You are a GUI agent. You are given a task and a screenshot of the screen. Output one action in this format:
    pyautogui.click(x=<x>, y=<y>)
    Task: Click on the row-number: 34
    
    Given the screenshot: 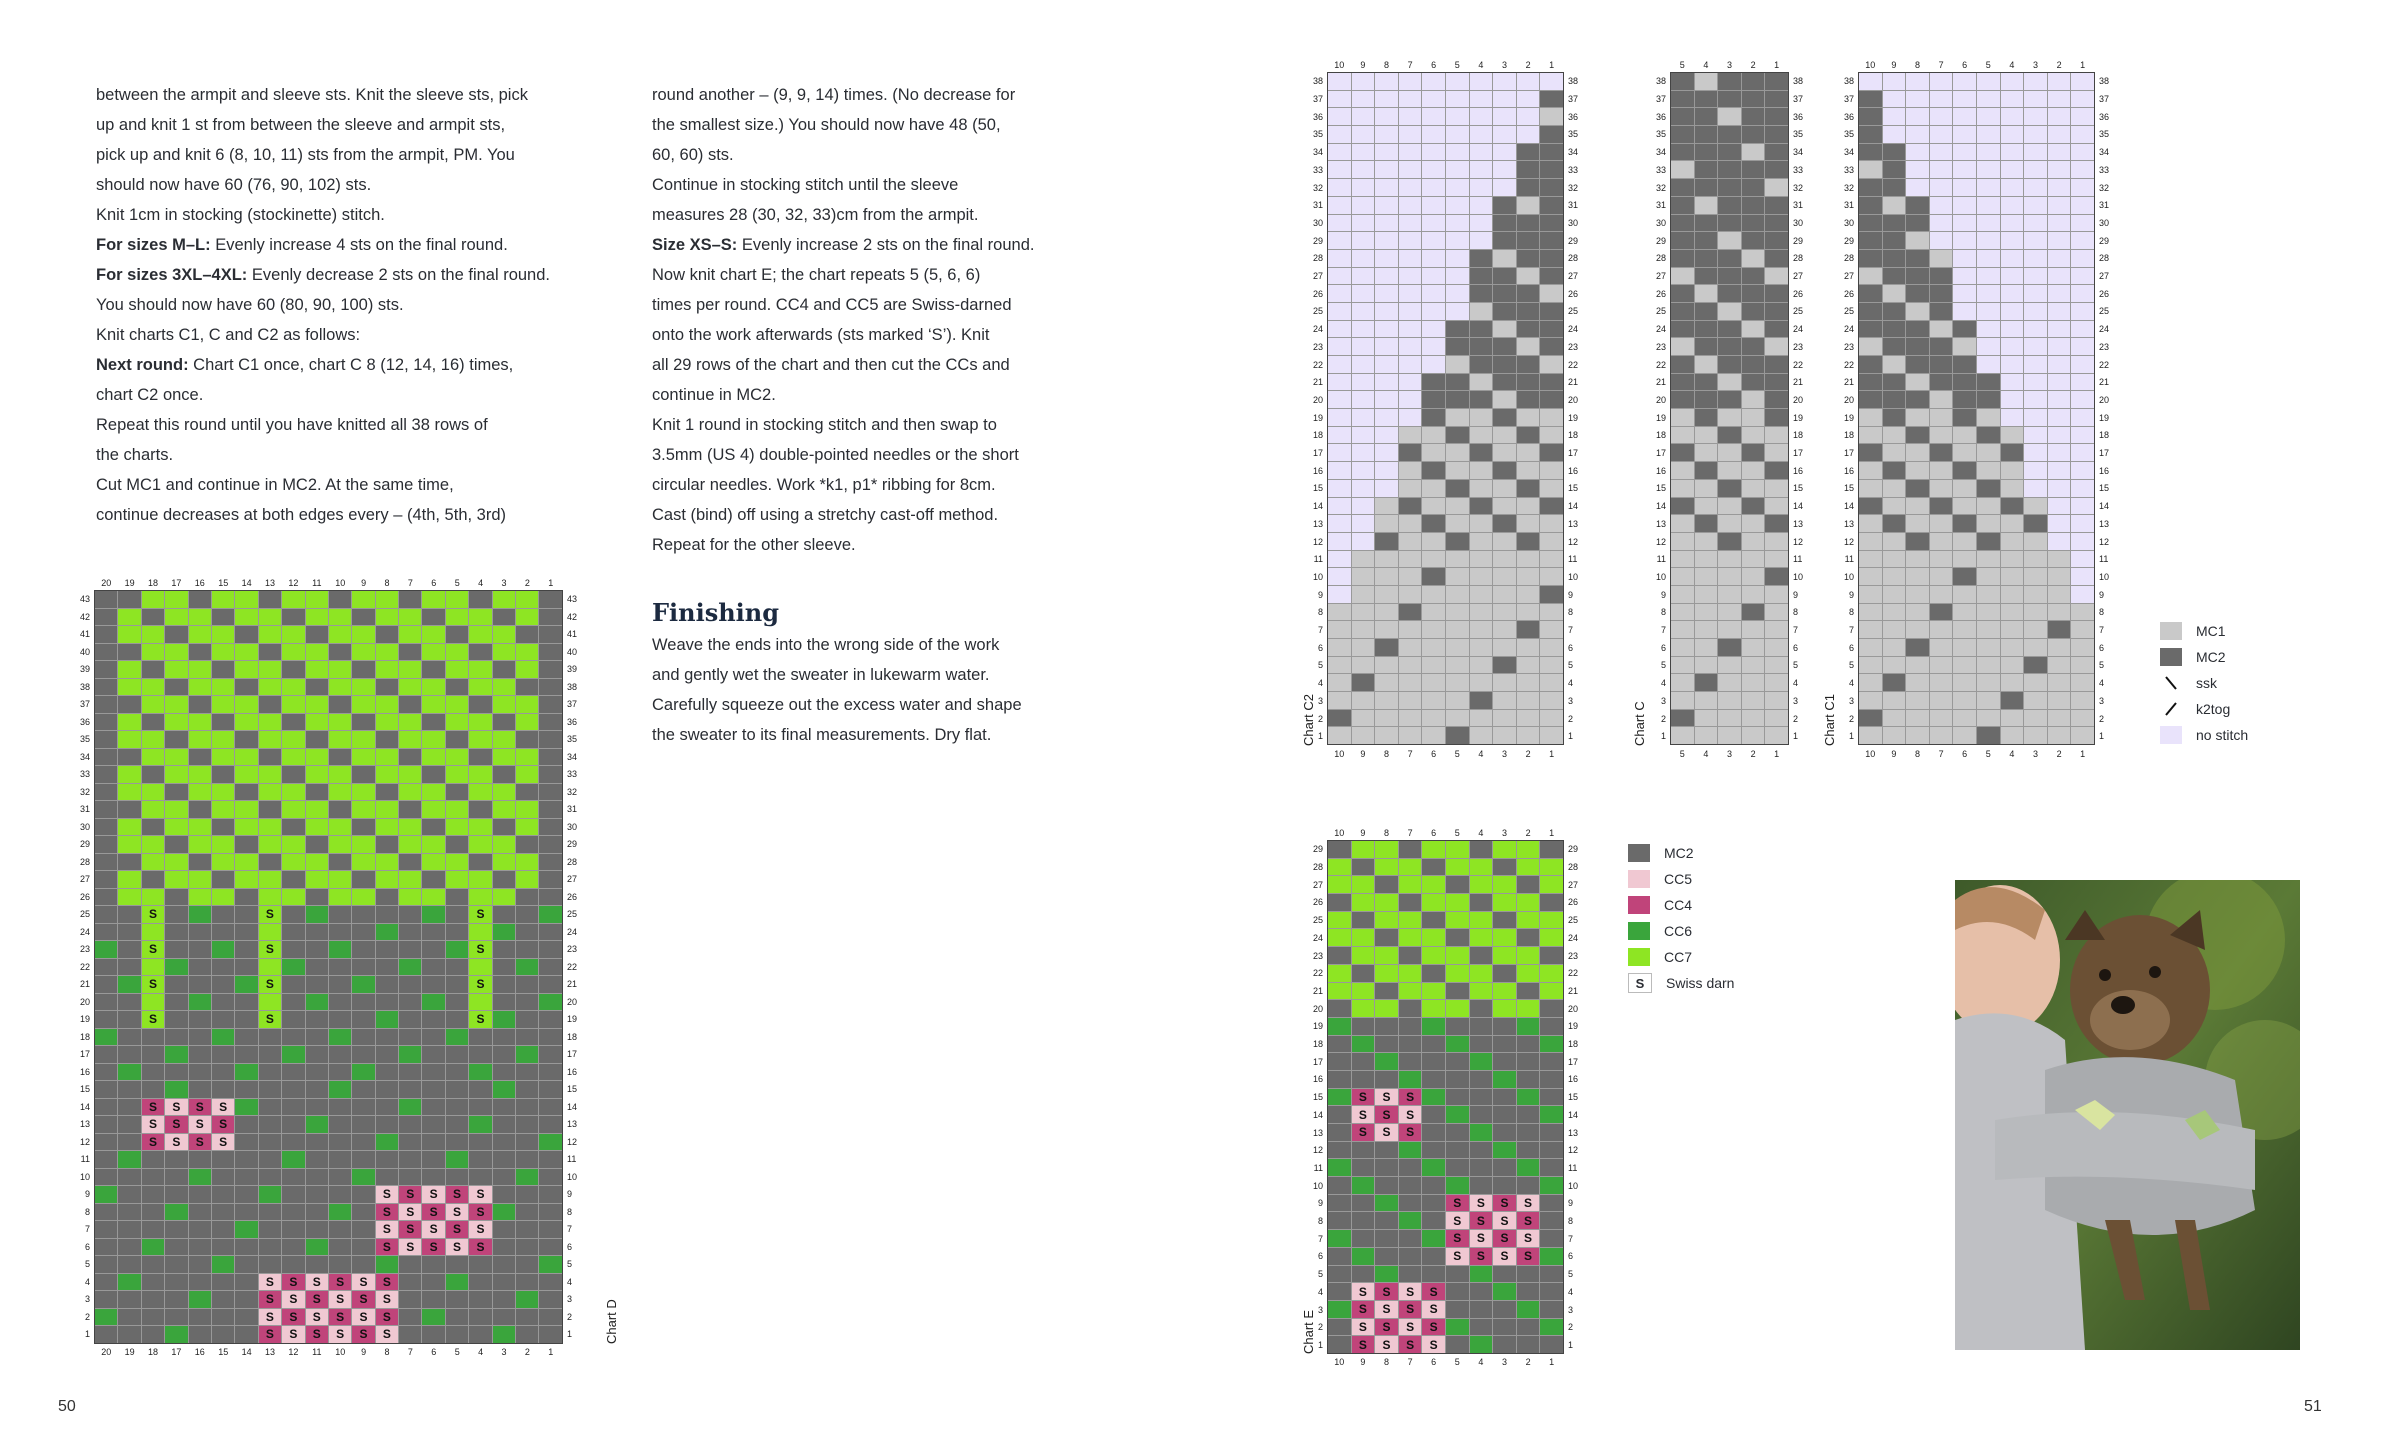 What is the action you would take?
    pyautogui.click(x=1317, y=152)
    